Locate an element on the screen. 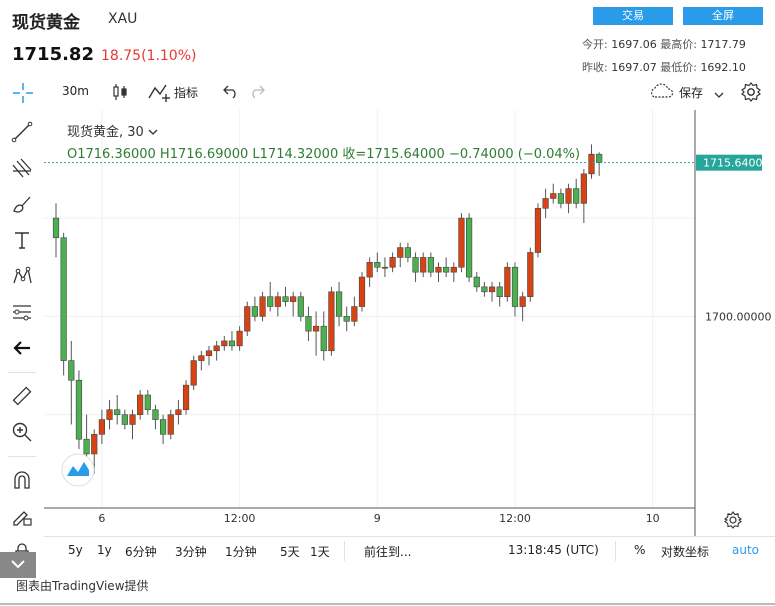  crosshair-icon is located at coordinates (23, 94).